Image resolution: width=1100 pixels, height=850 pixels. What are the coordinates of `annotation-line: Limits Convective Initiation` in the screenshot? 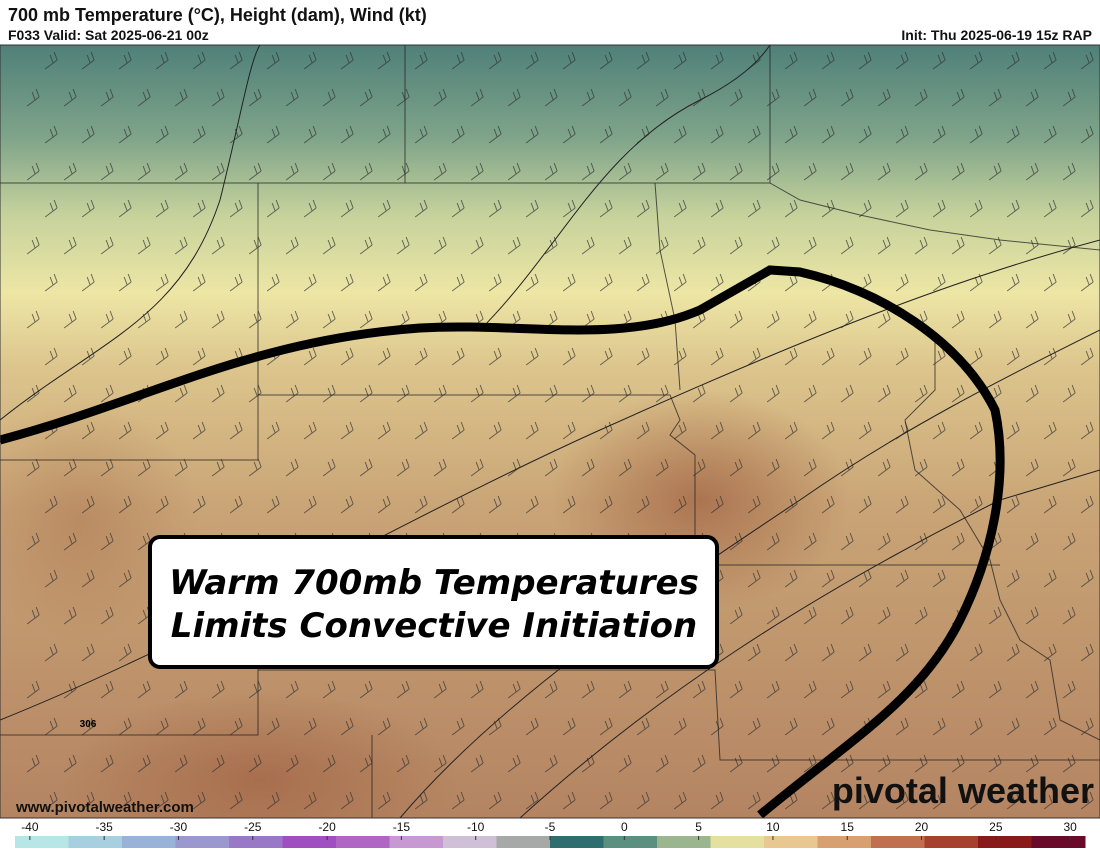 It's located at (434, 626).